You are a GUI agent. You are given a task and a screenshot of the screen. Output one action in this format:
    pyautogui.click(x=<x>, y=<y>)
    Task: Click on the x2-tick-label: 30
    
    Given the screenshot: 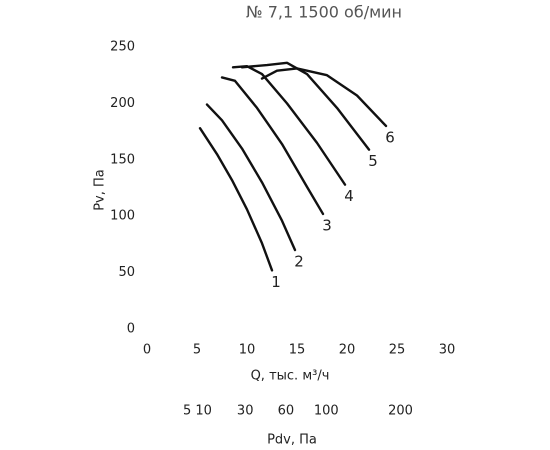 What is the action you would take?
    pyautogui.click(x=245, y=411)
    